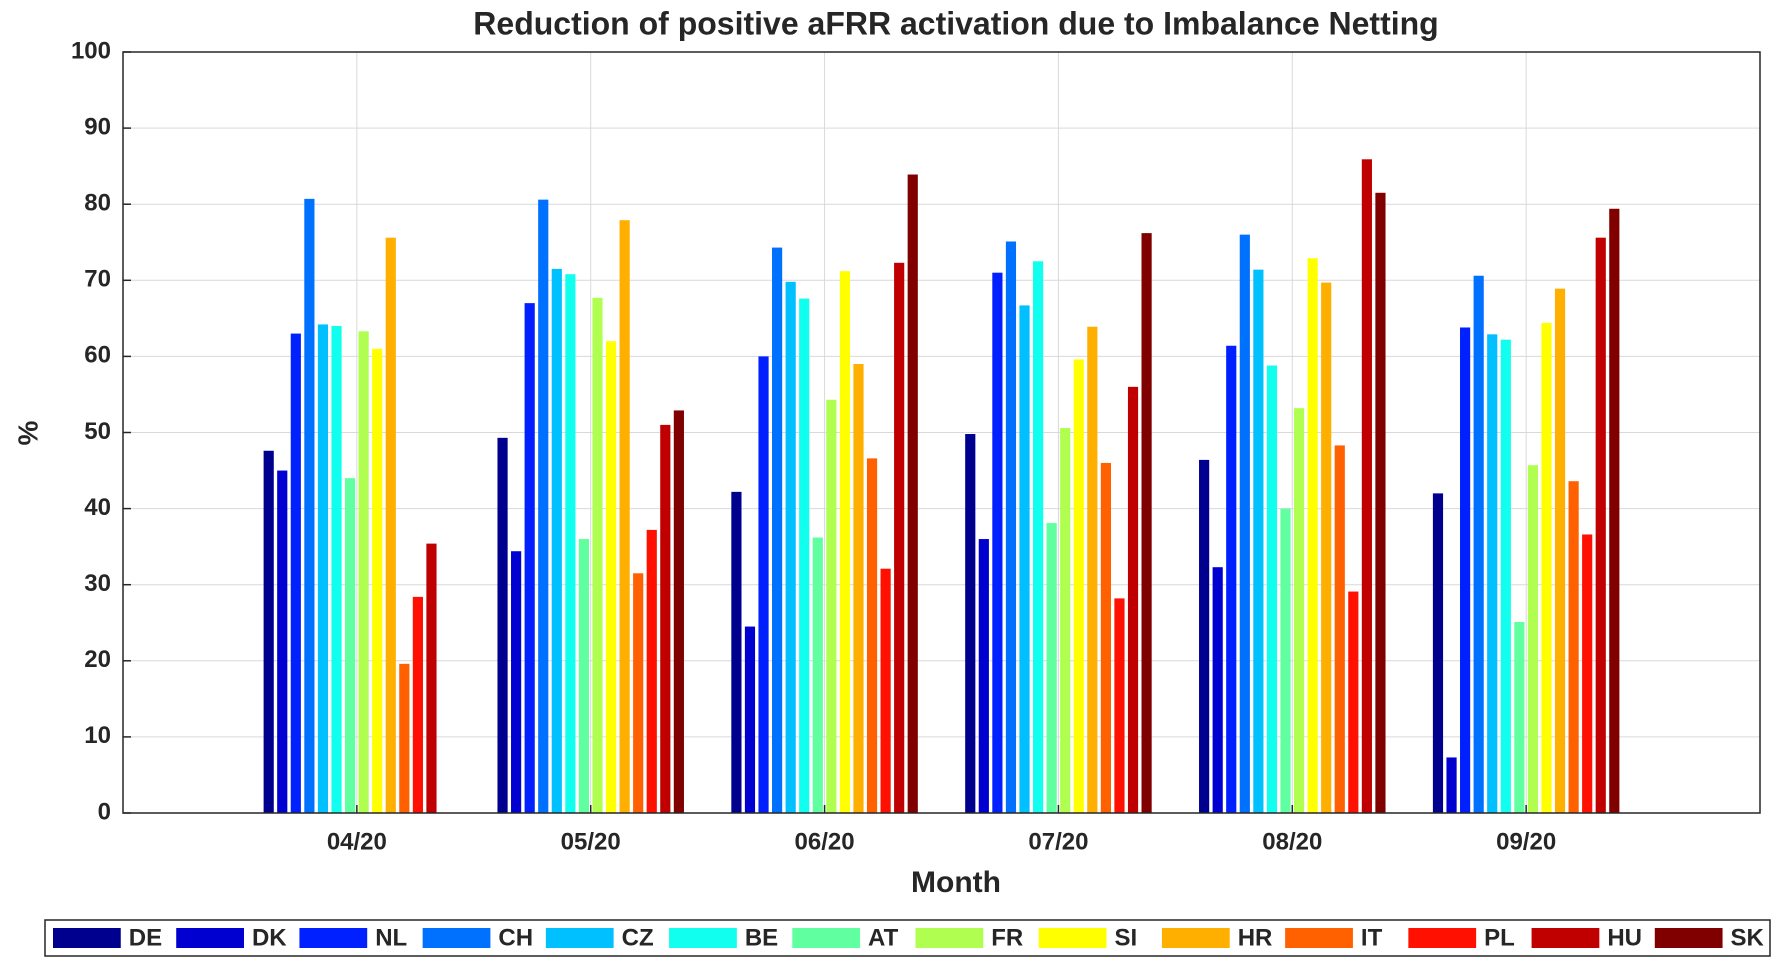 Image resolution: width=1780 pixels, height=966 pixels. What do you see at coordinates (1292, 841) in the screenshot?
I see `x-tick-label: 08/20` at bounding box center [1292, 841].